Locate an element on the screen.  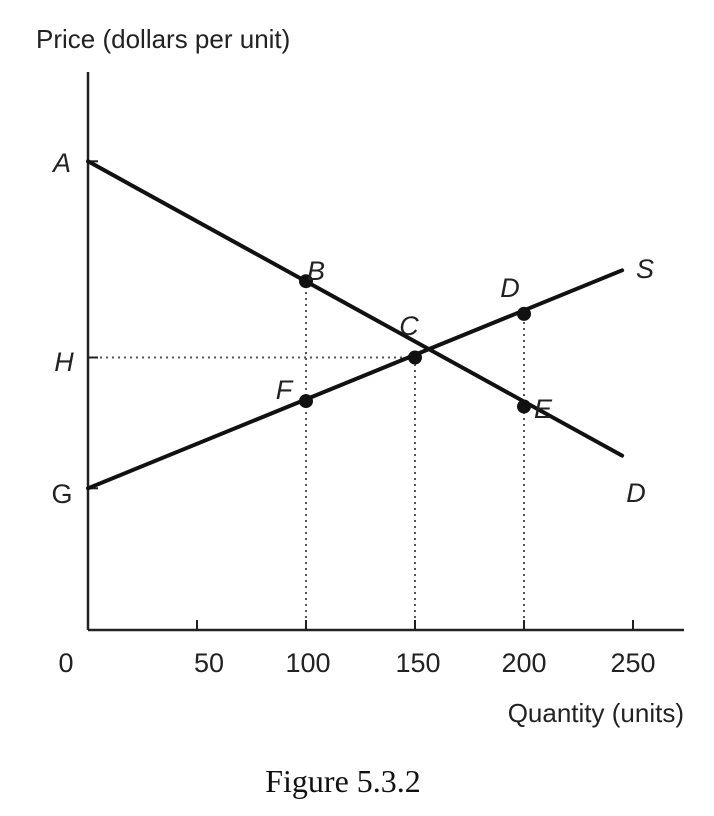
price-label-h: H is located at coordinates (64, 362).